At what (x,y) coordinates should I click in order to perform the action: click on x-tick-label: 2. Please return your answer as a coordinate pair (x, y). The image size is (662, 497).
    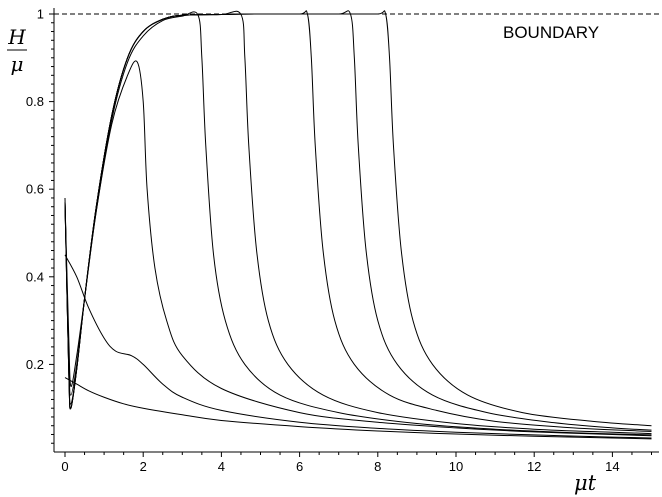
    Looking at the image, I should click on (143, 466).